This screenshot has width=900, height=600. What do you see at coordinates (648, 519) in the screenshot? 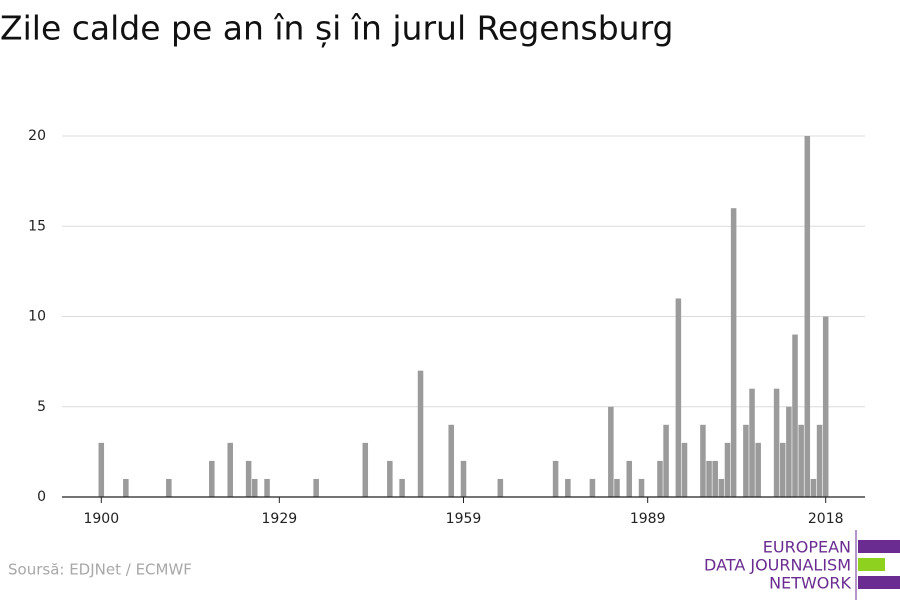
I see `x-tick-label: 1989` at bounding box center [648, 519].